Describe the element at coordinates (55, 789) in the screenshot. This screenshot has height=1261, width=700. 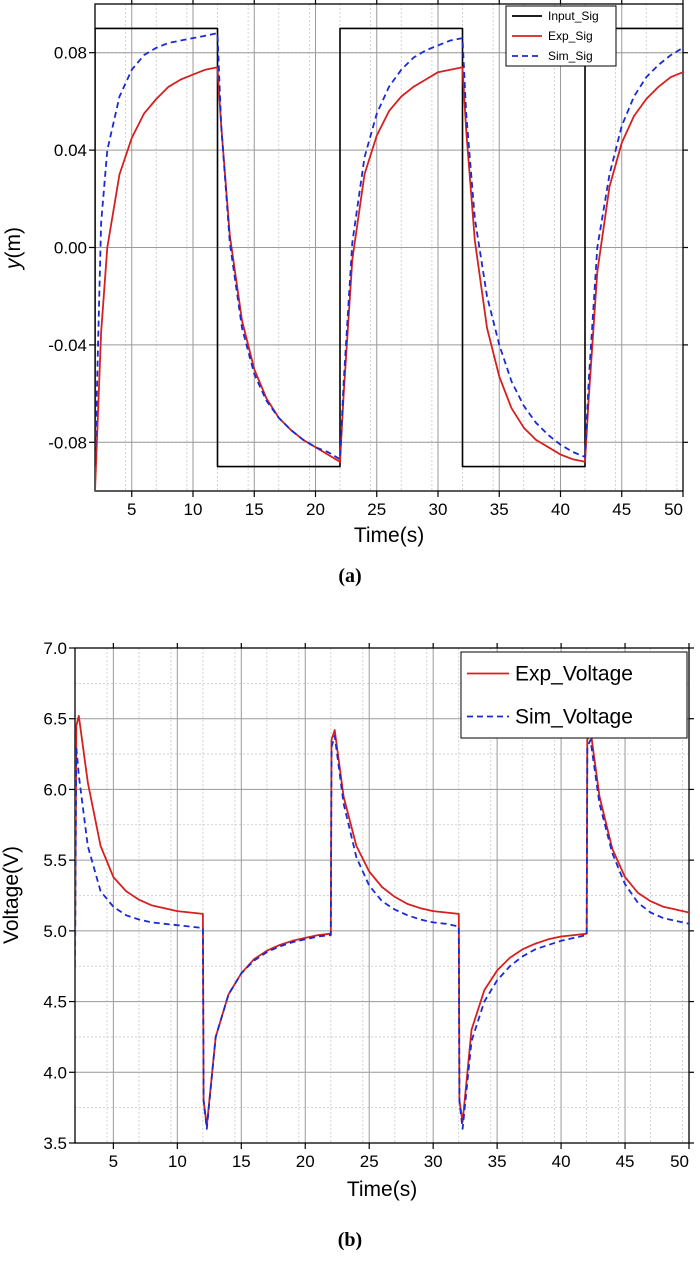
I see `y-tick-label: 6.0` at that location.